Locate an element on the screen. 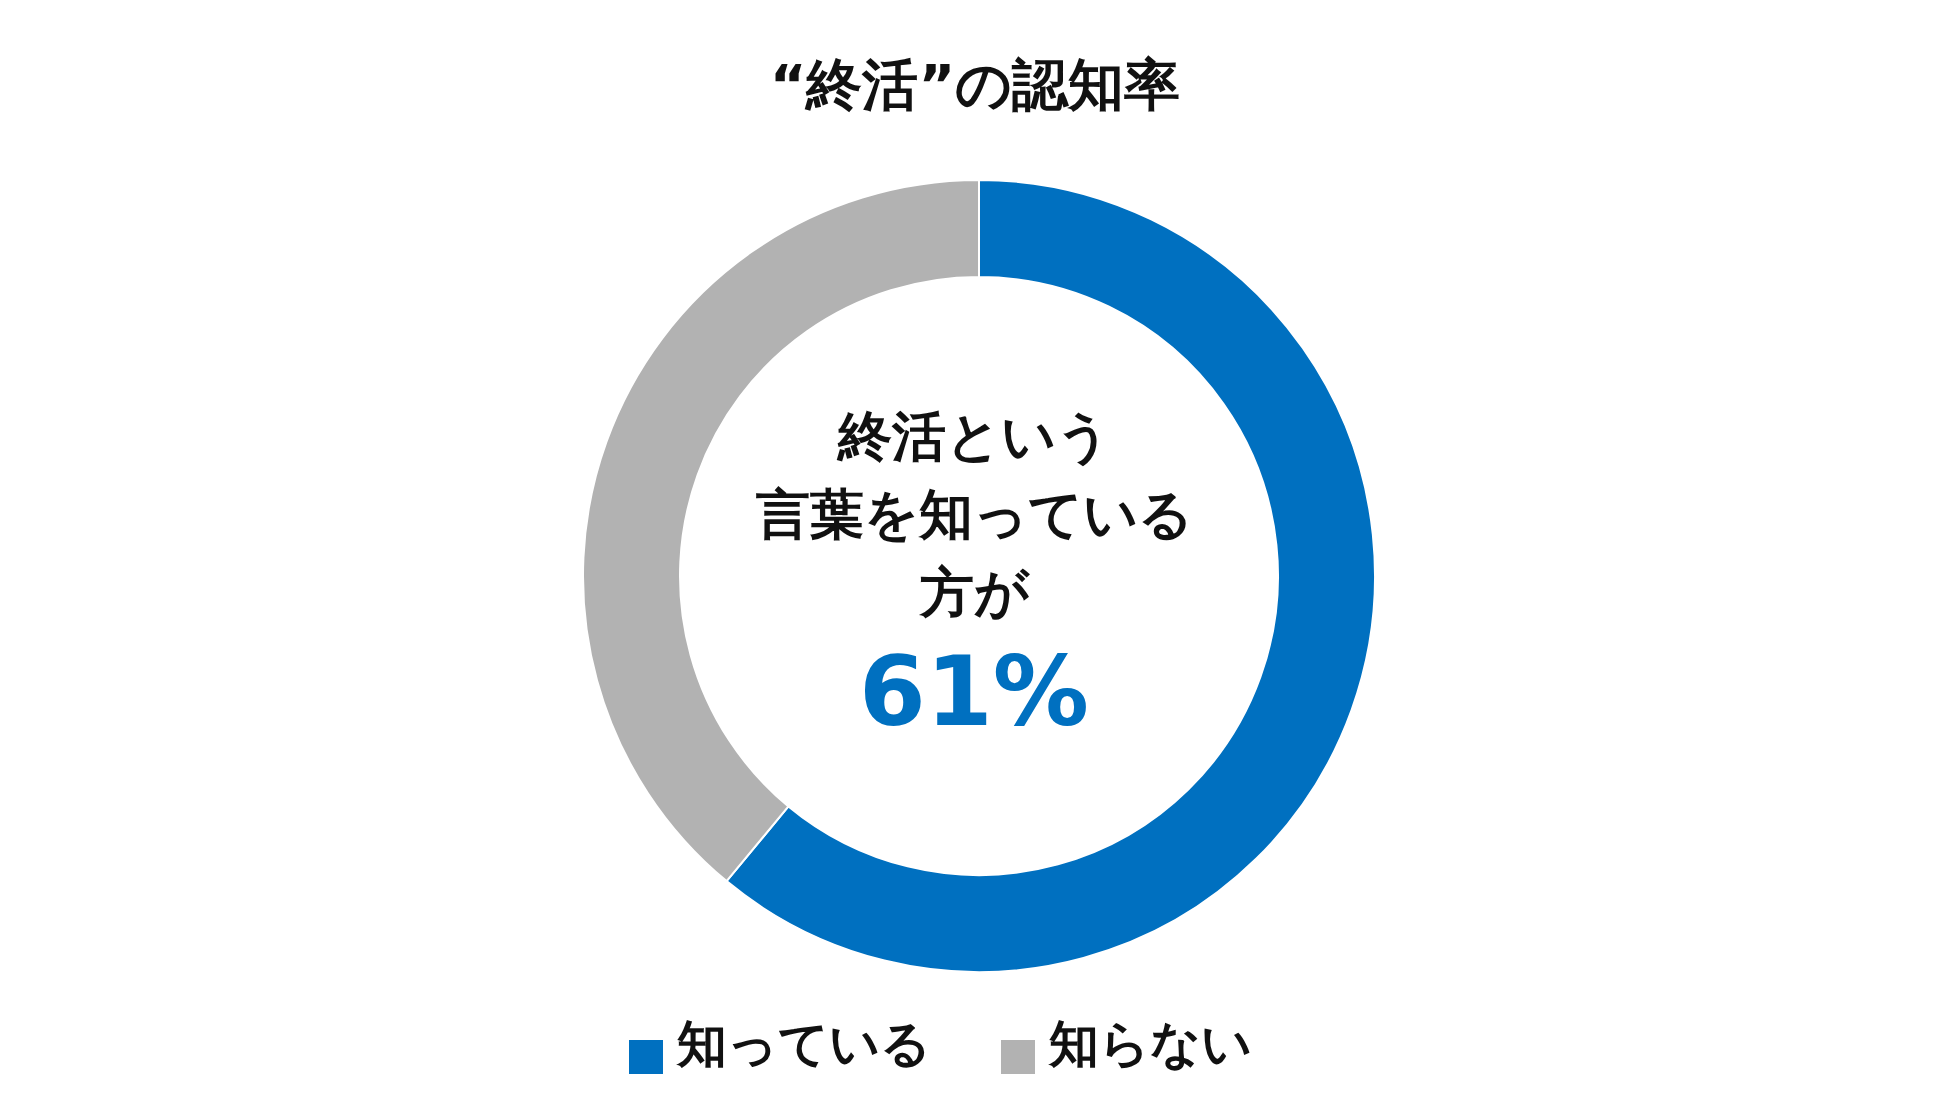  chart-title: “終活”の認知率 is located at coordinates (975, 85).